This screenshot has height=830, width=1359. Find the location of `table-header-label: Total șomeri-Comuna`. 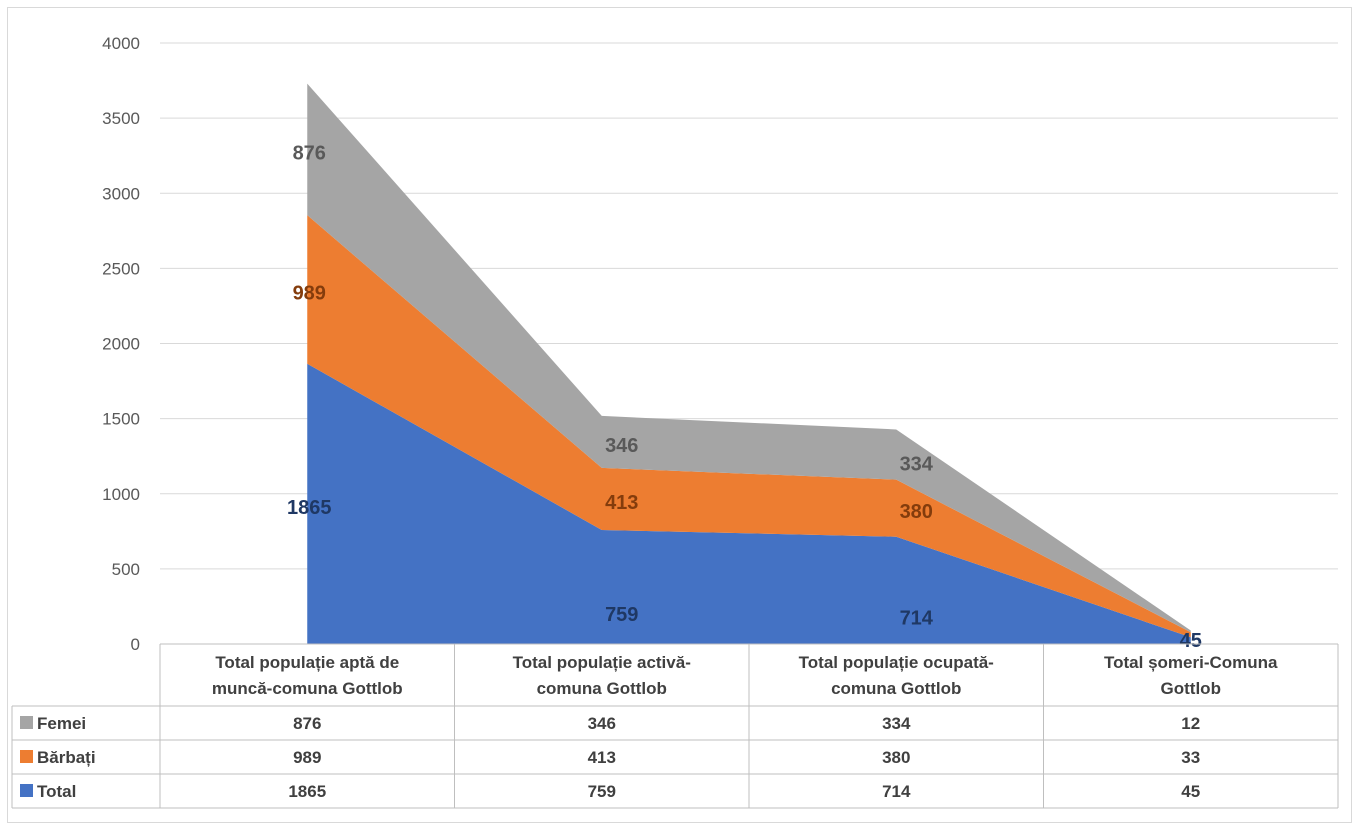

table-header-label: Total șomeri-Comuna is located at coordinates (1191, 662).